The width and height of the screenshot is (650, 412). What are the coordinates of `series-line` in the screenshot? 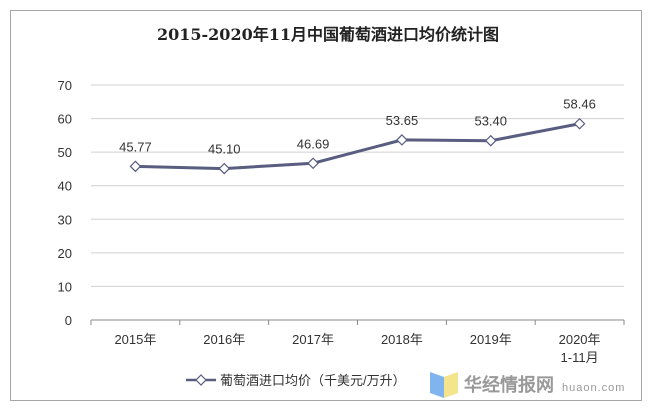 It's located at (357, 146).